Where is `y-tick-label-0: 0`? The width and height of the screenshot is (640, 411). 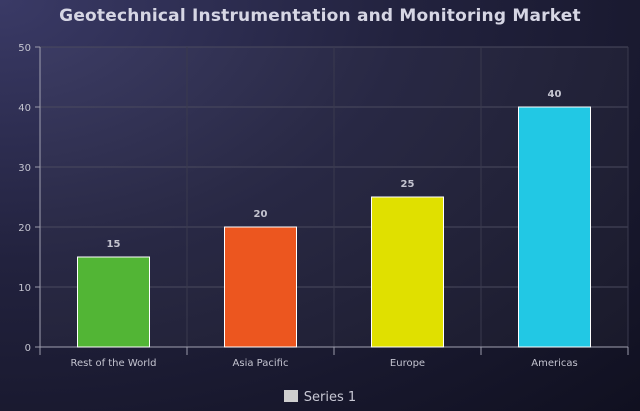 y-tick-label-0: 0 is located at coordinates (28, 348).